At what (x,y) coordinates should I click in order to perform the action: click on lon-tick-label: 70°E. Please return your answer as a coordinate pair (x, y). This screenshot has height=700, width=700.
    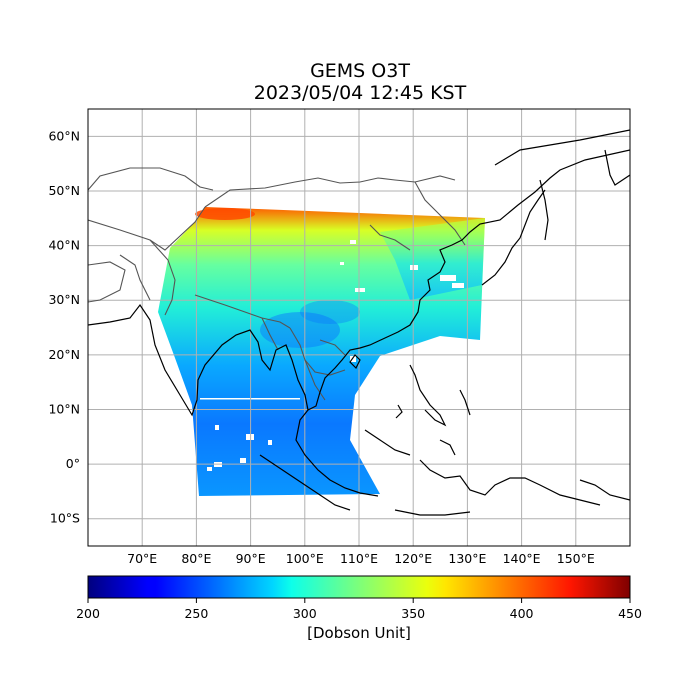
    Looking at the image, I should click on (142, 558).